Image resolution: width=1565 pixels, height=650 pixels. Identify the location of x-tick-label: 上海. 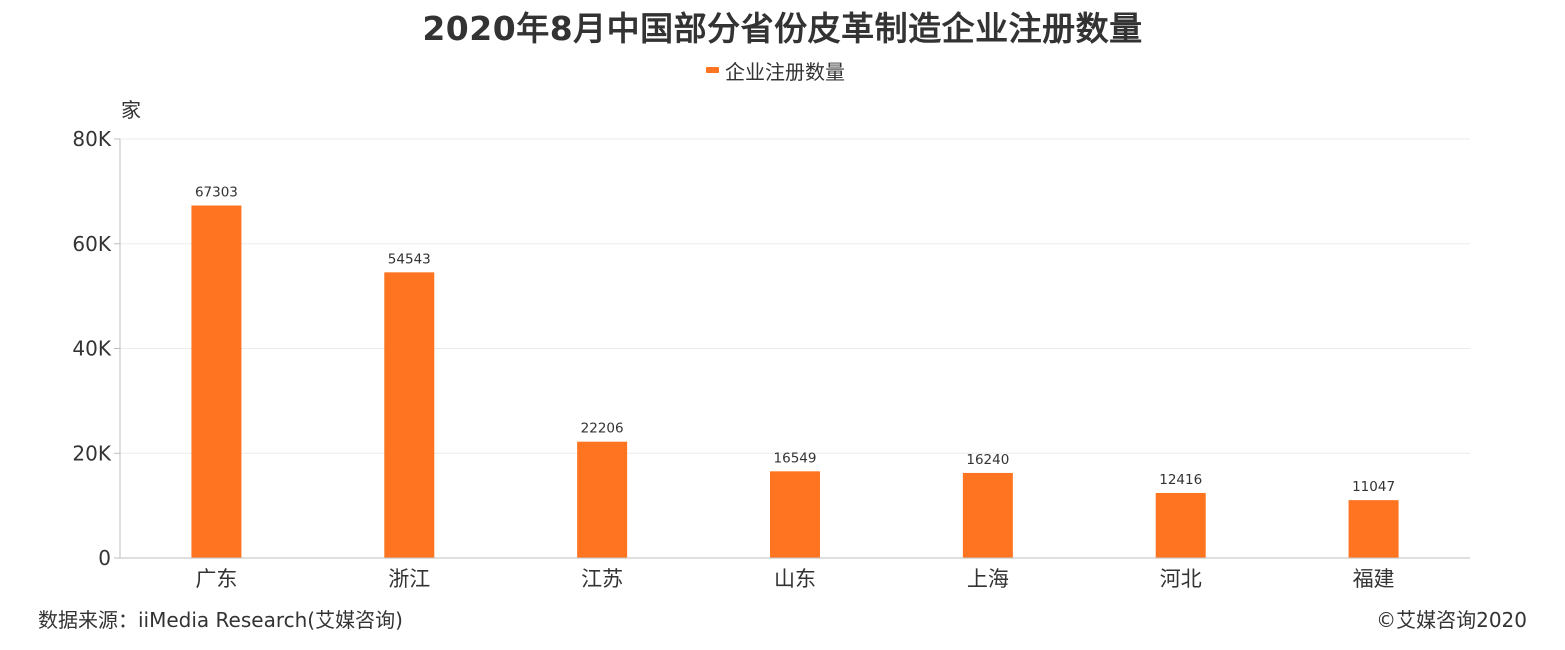
(988, 579).